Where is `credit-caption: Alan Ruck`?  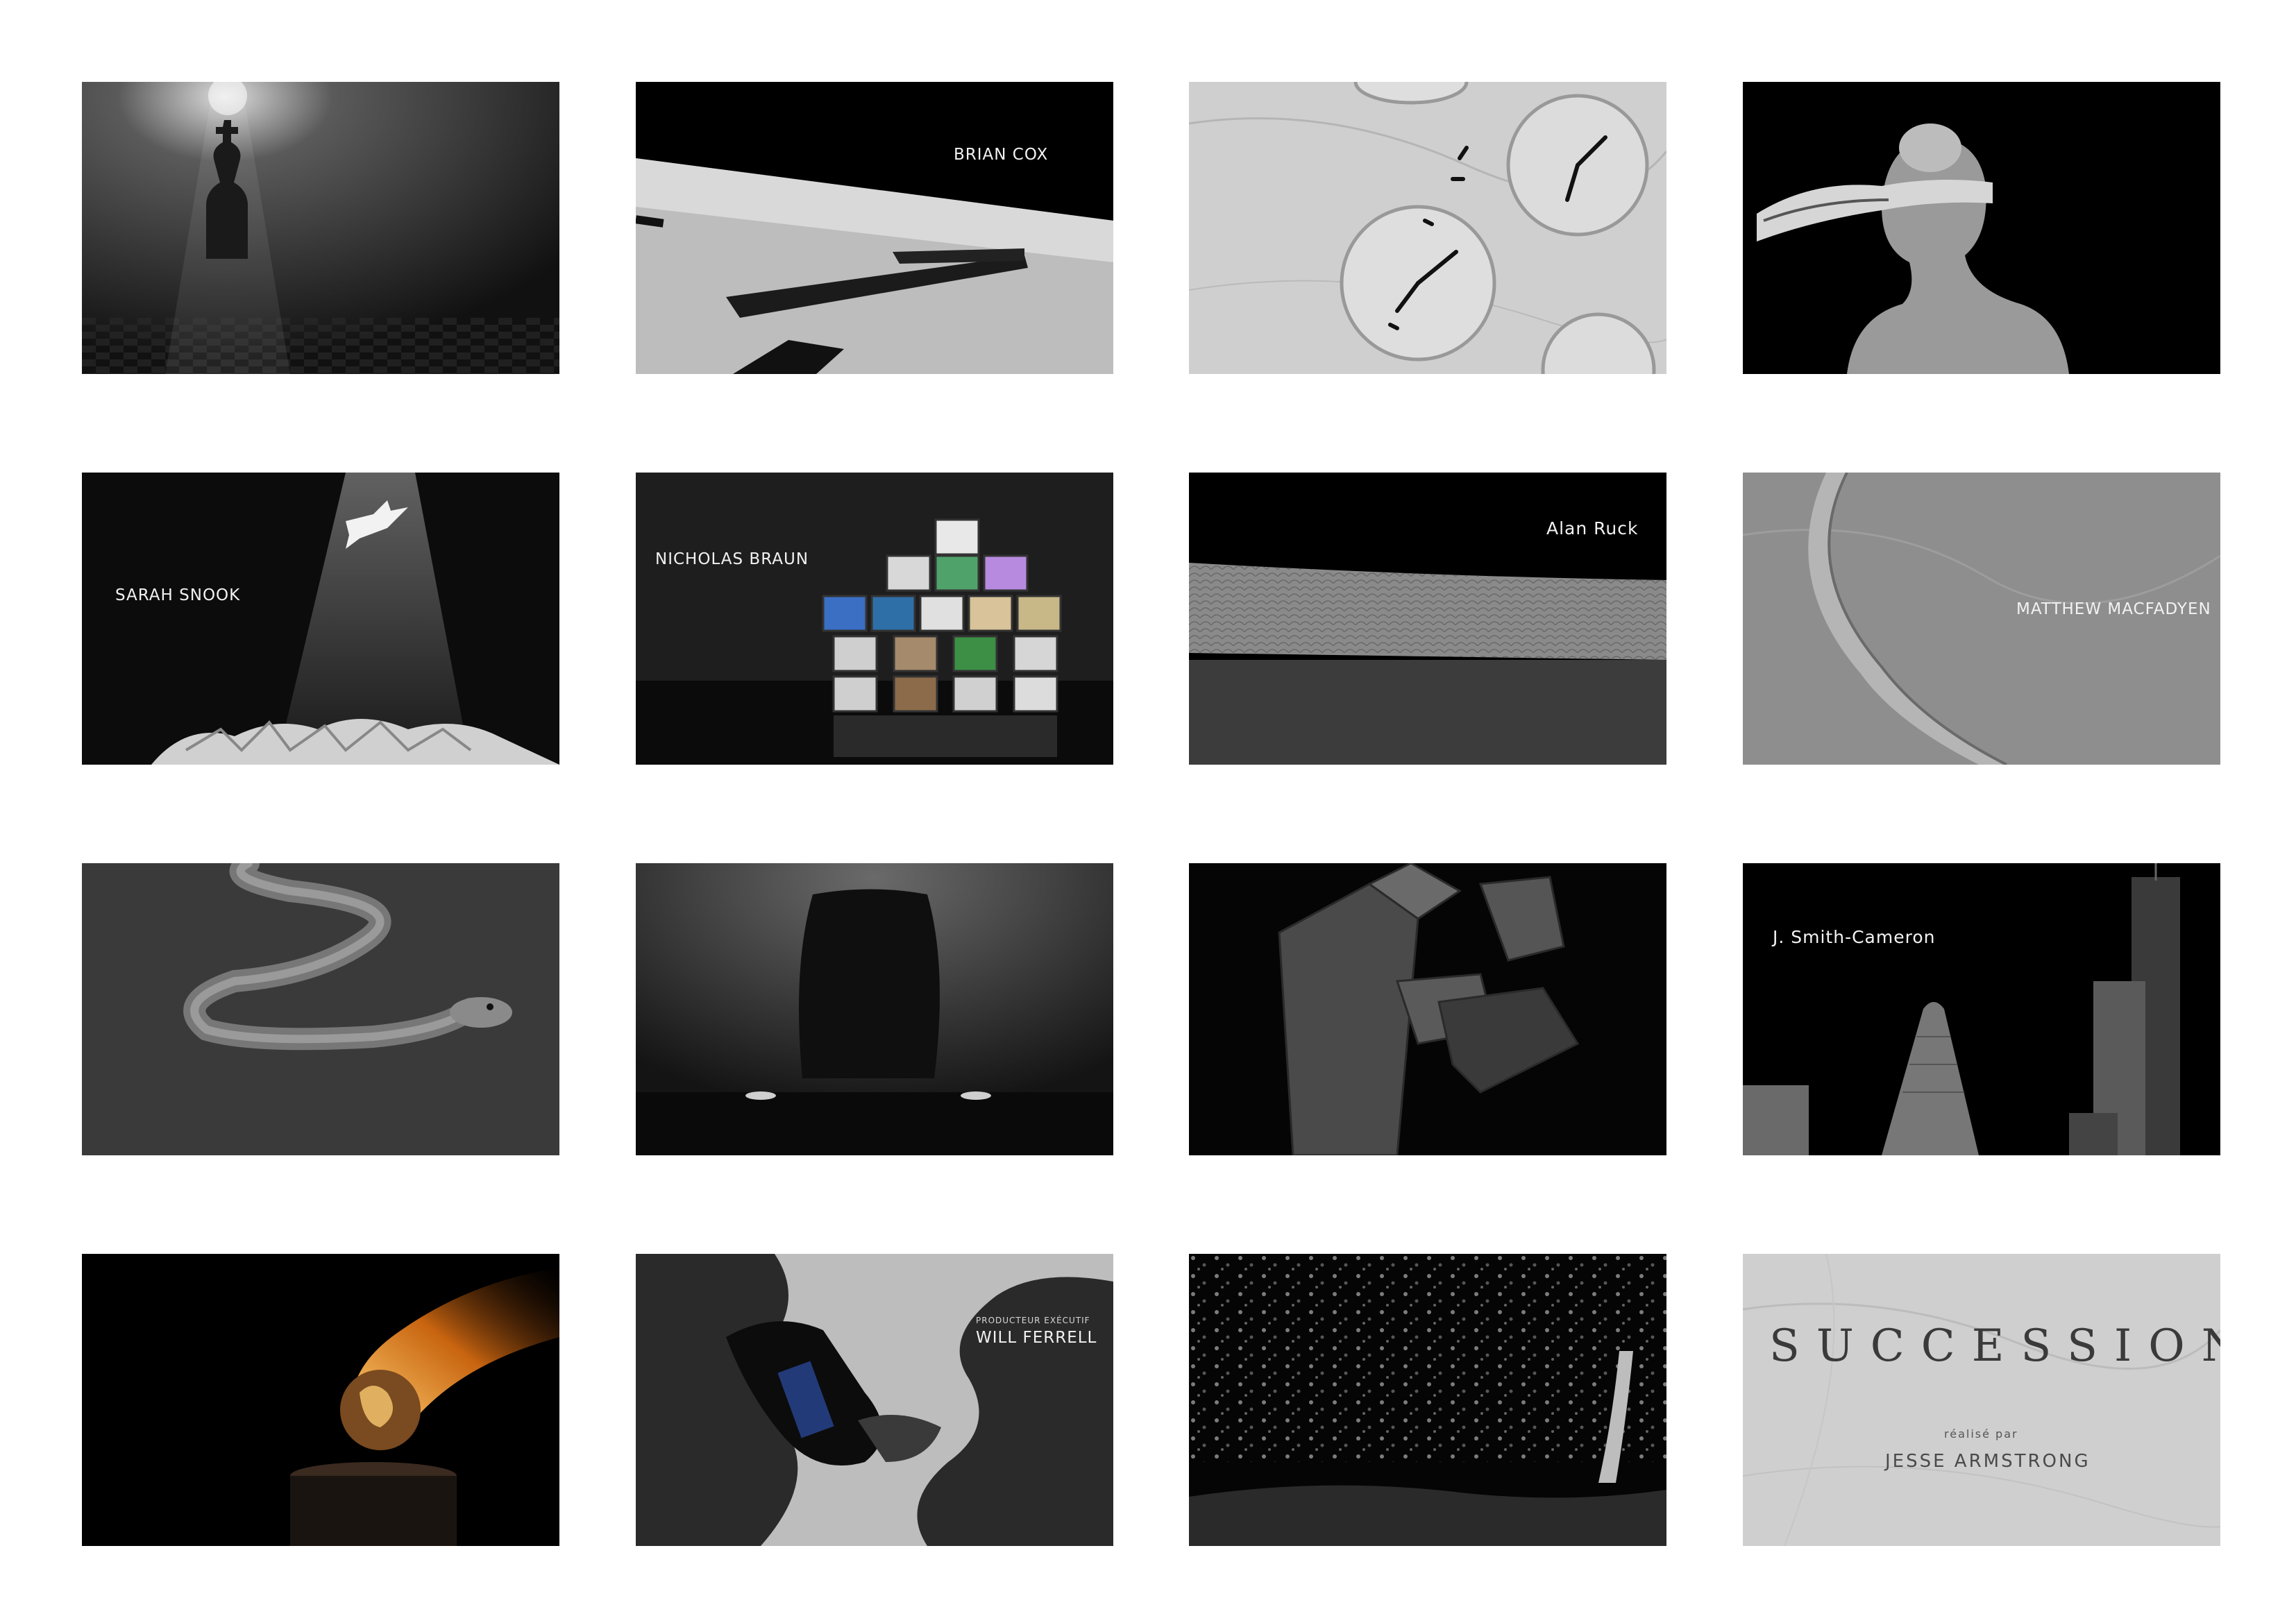
credit-caption: Alan Ruck is located at coordinates (1592, 528).